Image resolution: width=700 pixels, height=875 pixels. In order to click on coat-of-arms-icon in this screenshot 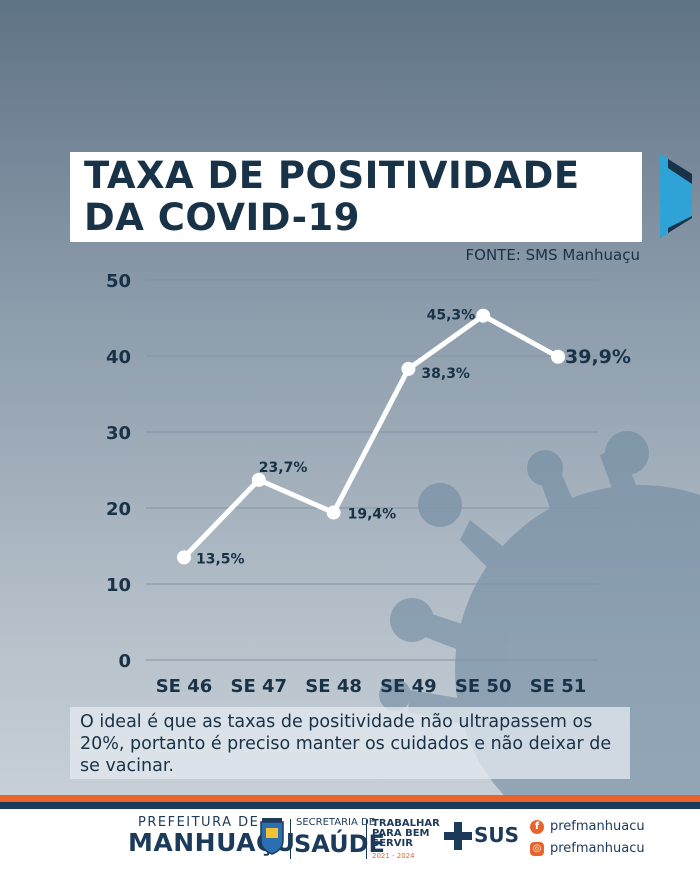, I will do `click(272, 836)`.